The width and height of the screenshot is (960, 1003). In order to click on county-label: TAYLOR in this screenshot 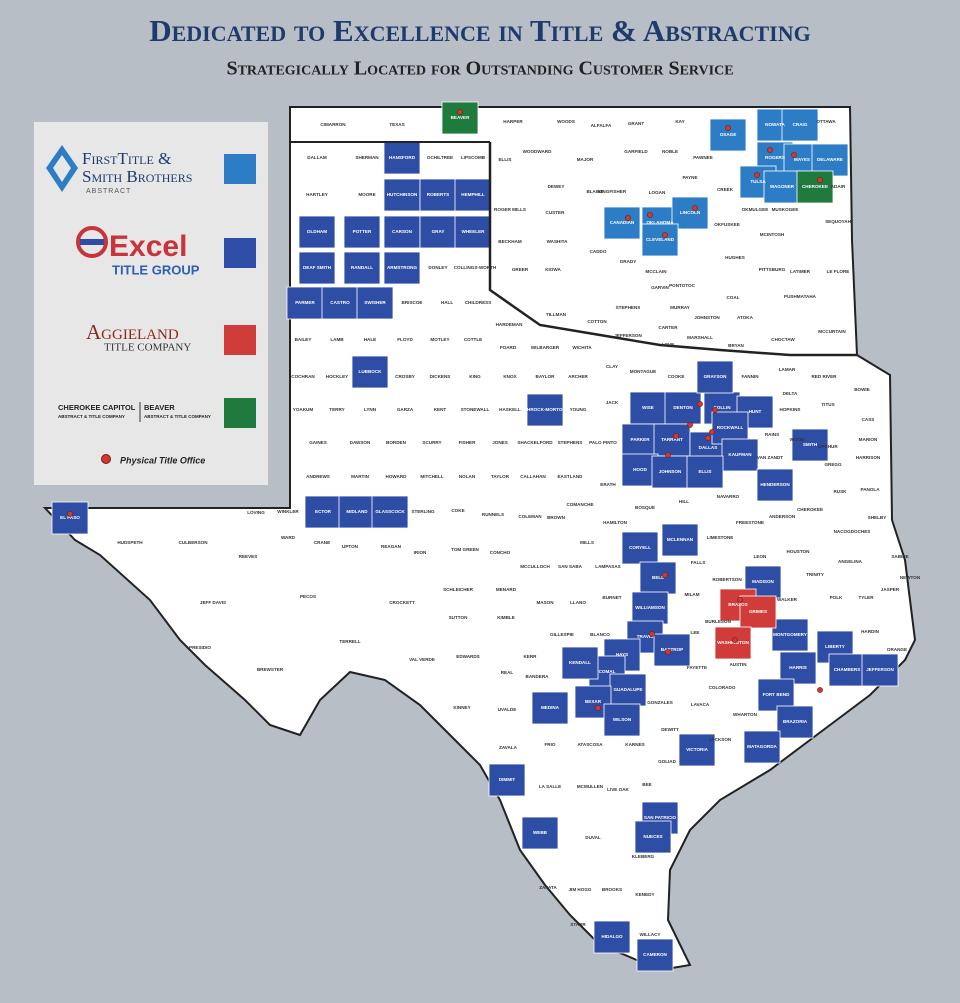, I will do `click(500, 476)`.